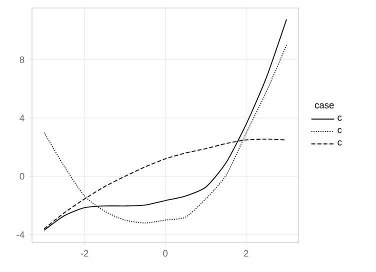  What do you see at coordinates (22, 60) in the screenshot?
I see `y-tick-label: 8` at bounding box center [22, 60].